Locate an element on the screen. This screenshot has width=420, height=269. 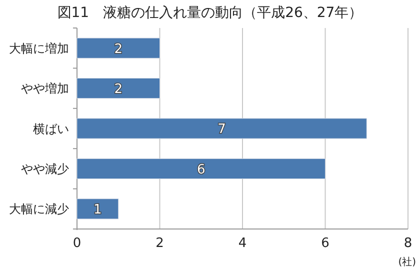
y-tick-label: 大幅に増加 is located at coordinates (39, 48).